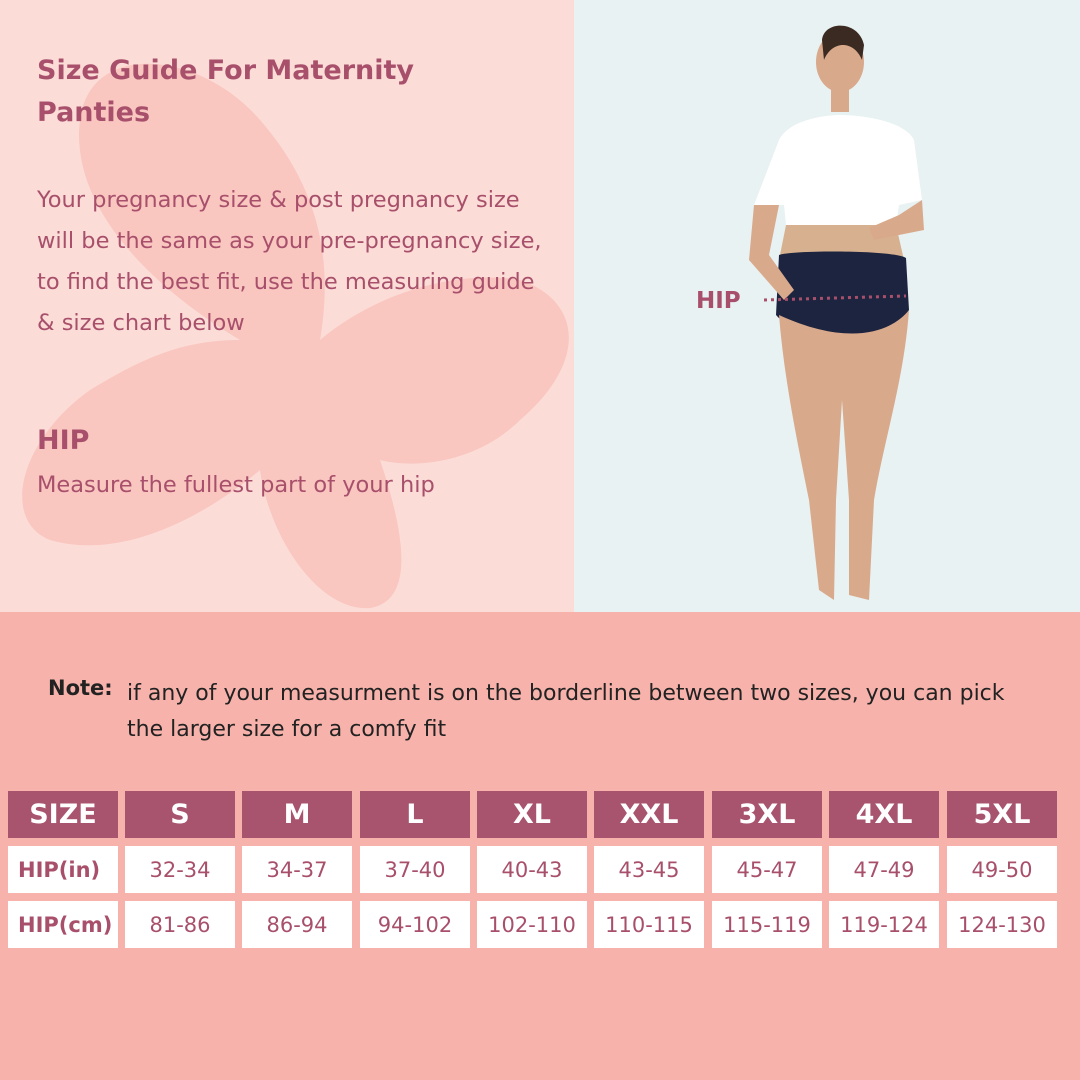 Image resolution: width=1080 pixels, height=1080 pixels. What do you see at coordinates (1002, 924) in the screenshot?
I see `table-cell: 124-130` at bounding box center [1002, 924].